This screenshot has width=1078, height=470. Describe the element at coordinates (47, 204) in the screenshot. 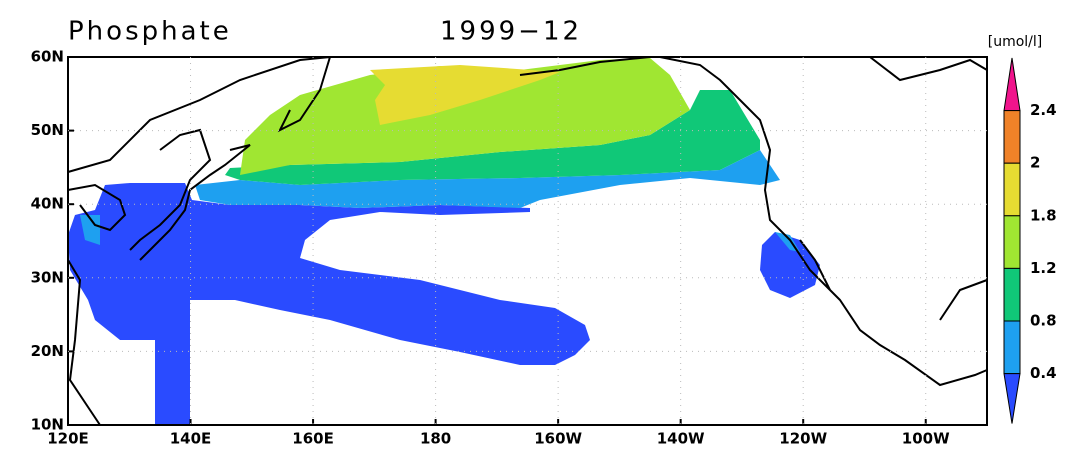

I see `lat-label: 40N` at that location.